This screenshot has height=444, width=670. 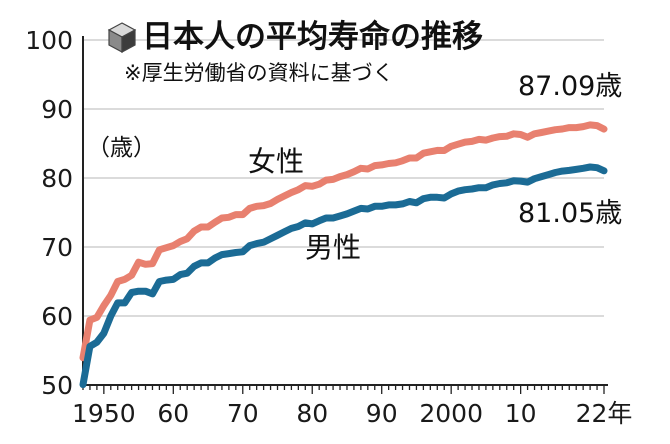 I want to click on series-label-female: 女性, so click(x=276, y=161).